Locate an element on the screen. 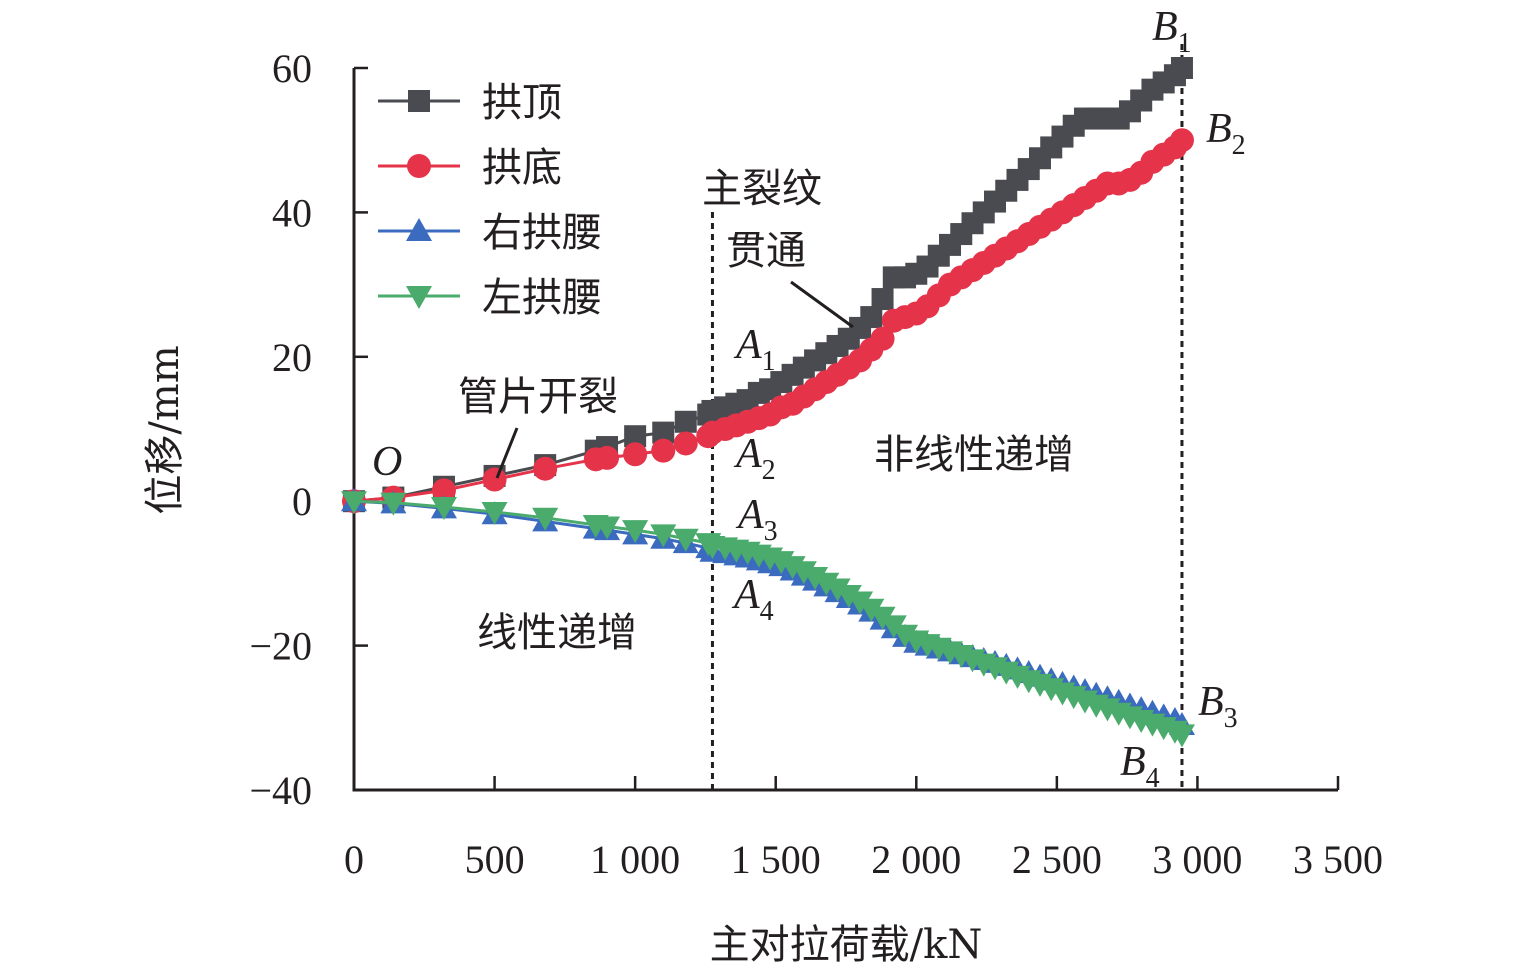 This screenshot has height=976, width=1535. point-label-A2: A2 is located at coordinates (754, 458).